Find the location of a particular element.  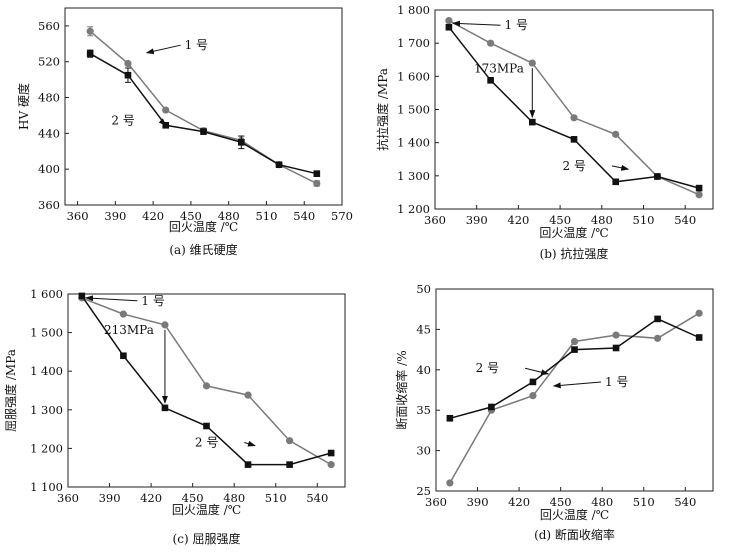

y-tick-label: 50 is located at coordinates (423, 289).